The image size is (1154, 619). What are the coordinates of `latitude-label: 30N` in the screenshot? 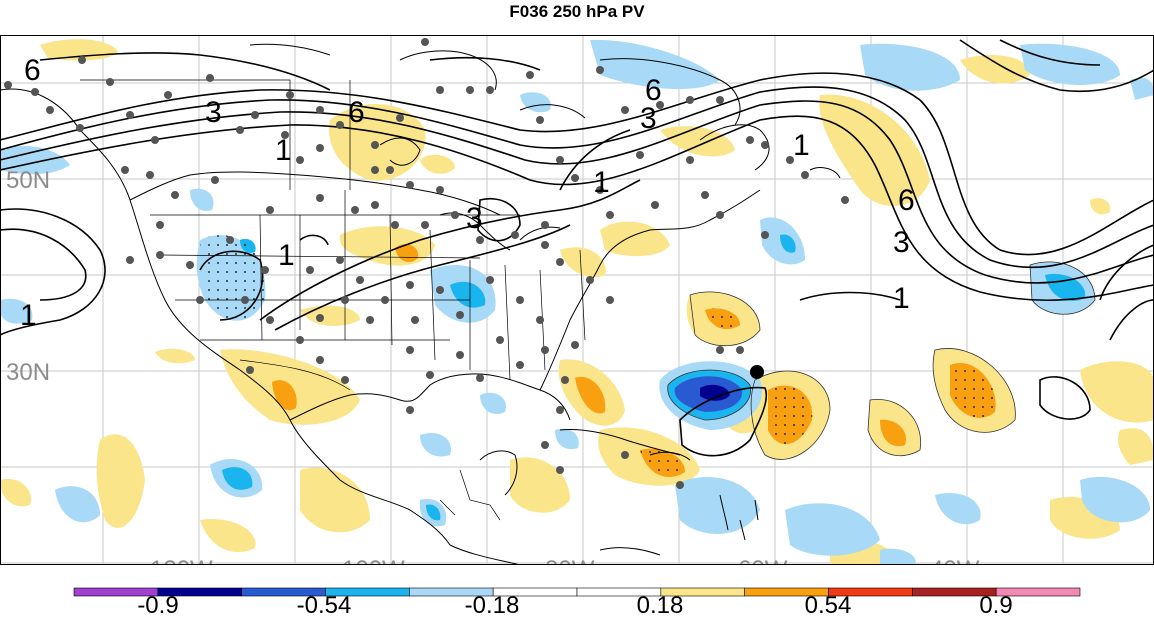 It's located at (28, 372).